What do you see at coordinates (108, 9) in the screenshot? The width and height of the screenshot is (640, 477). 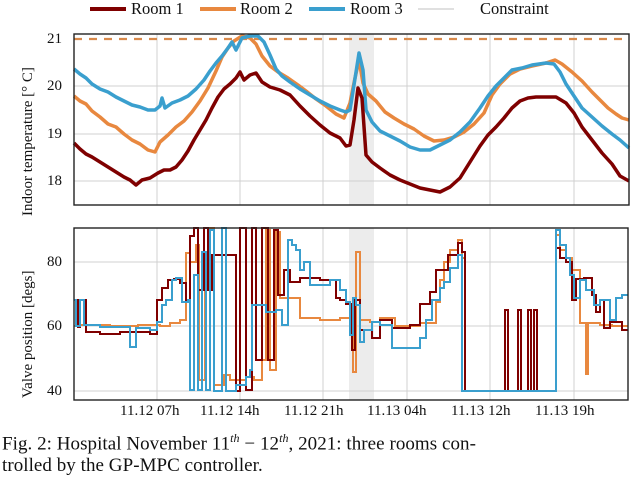 I see `legend-swatch-room1` at bounding box center [108, 9].